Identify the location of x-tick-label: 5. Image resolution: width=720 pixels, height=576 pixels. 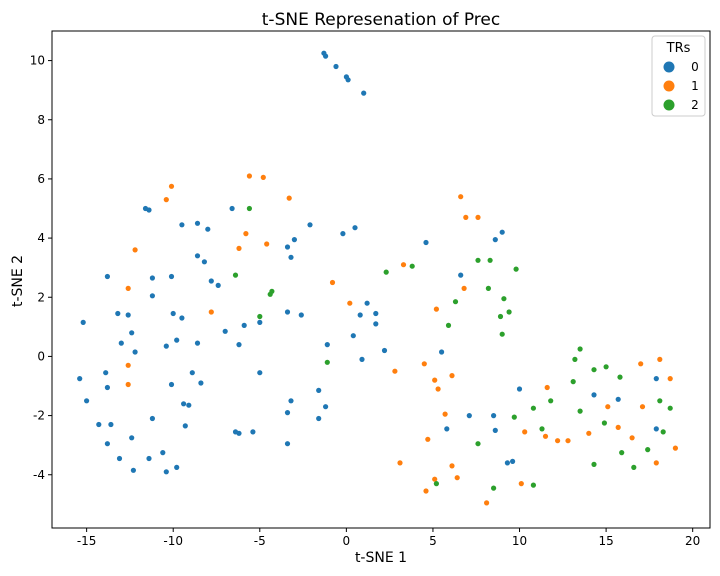
(433, 541).